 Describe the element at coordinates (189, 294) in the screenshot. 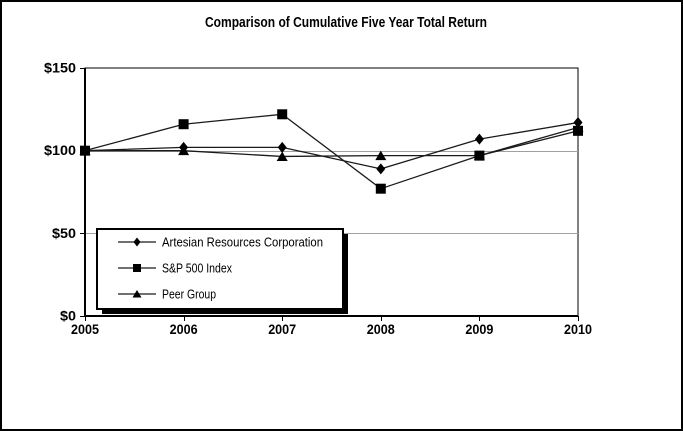

I see `legend-label: Peer Group` at that location.